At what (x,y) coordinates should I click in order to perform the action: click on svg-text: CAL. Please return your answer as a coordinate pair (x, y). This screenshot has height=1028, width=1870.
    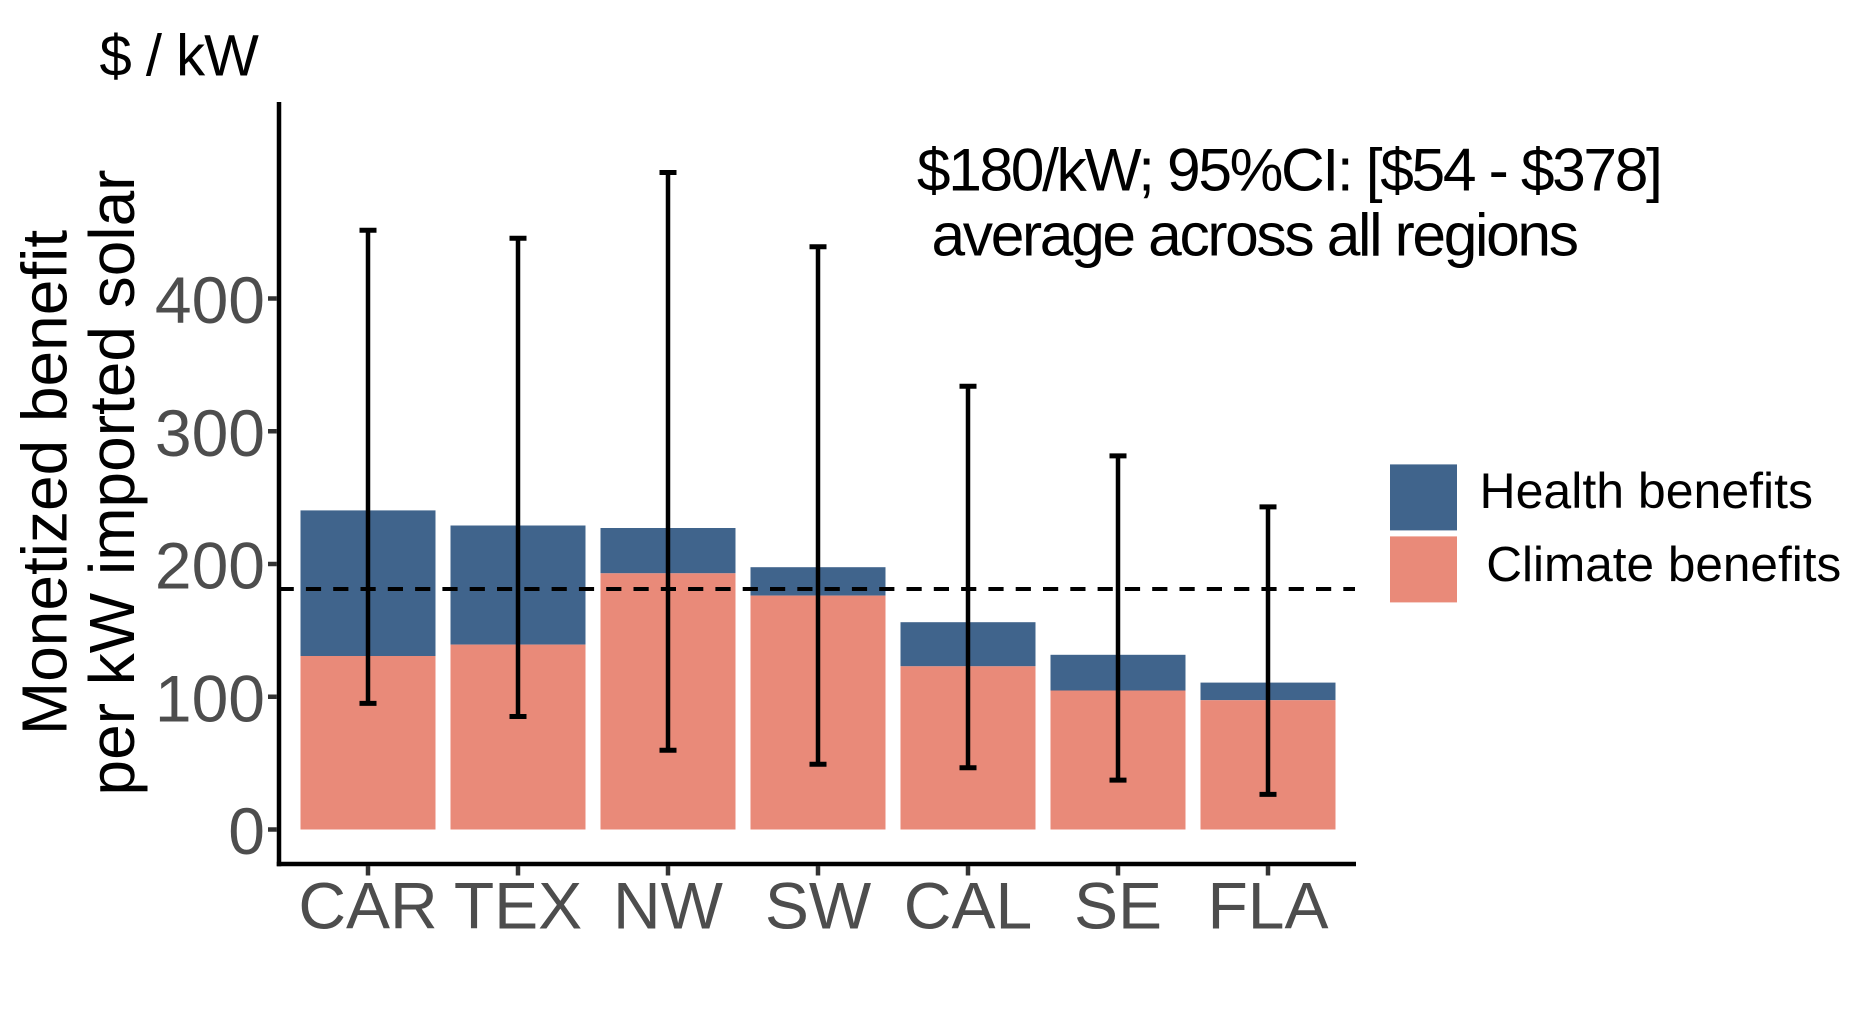
    Looking at the image, I should click on (968, 906).